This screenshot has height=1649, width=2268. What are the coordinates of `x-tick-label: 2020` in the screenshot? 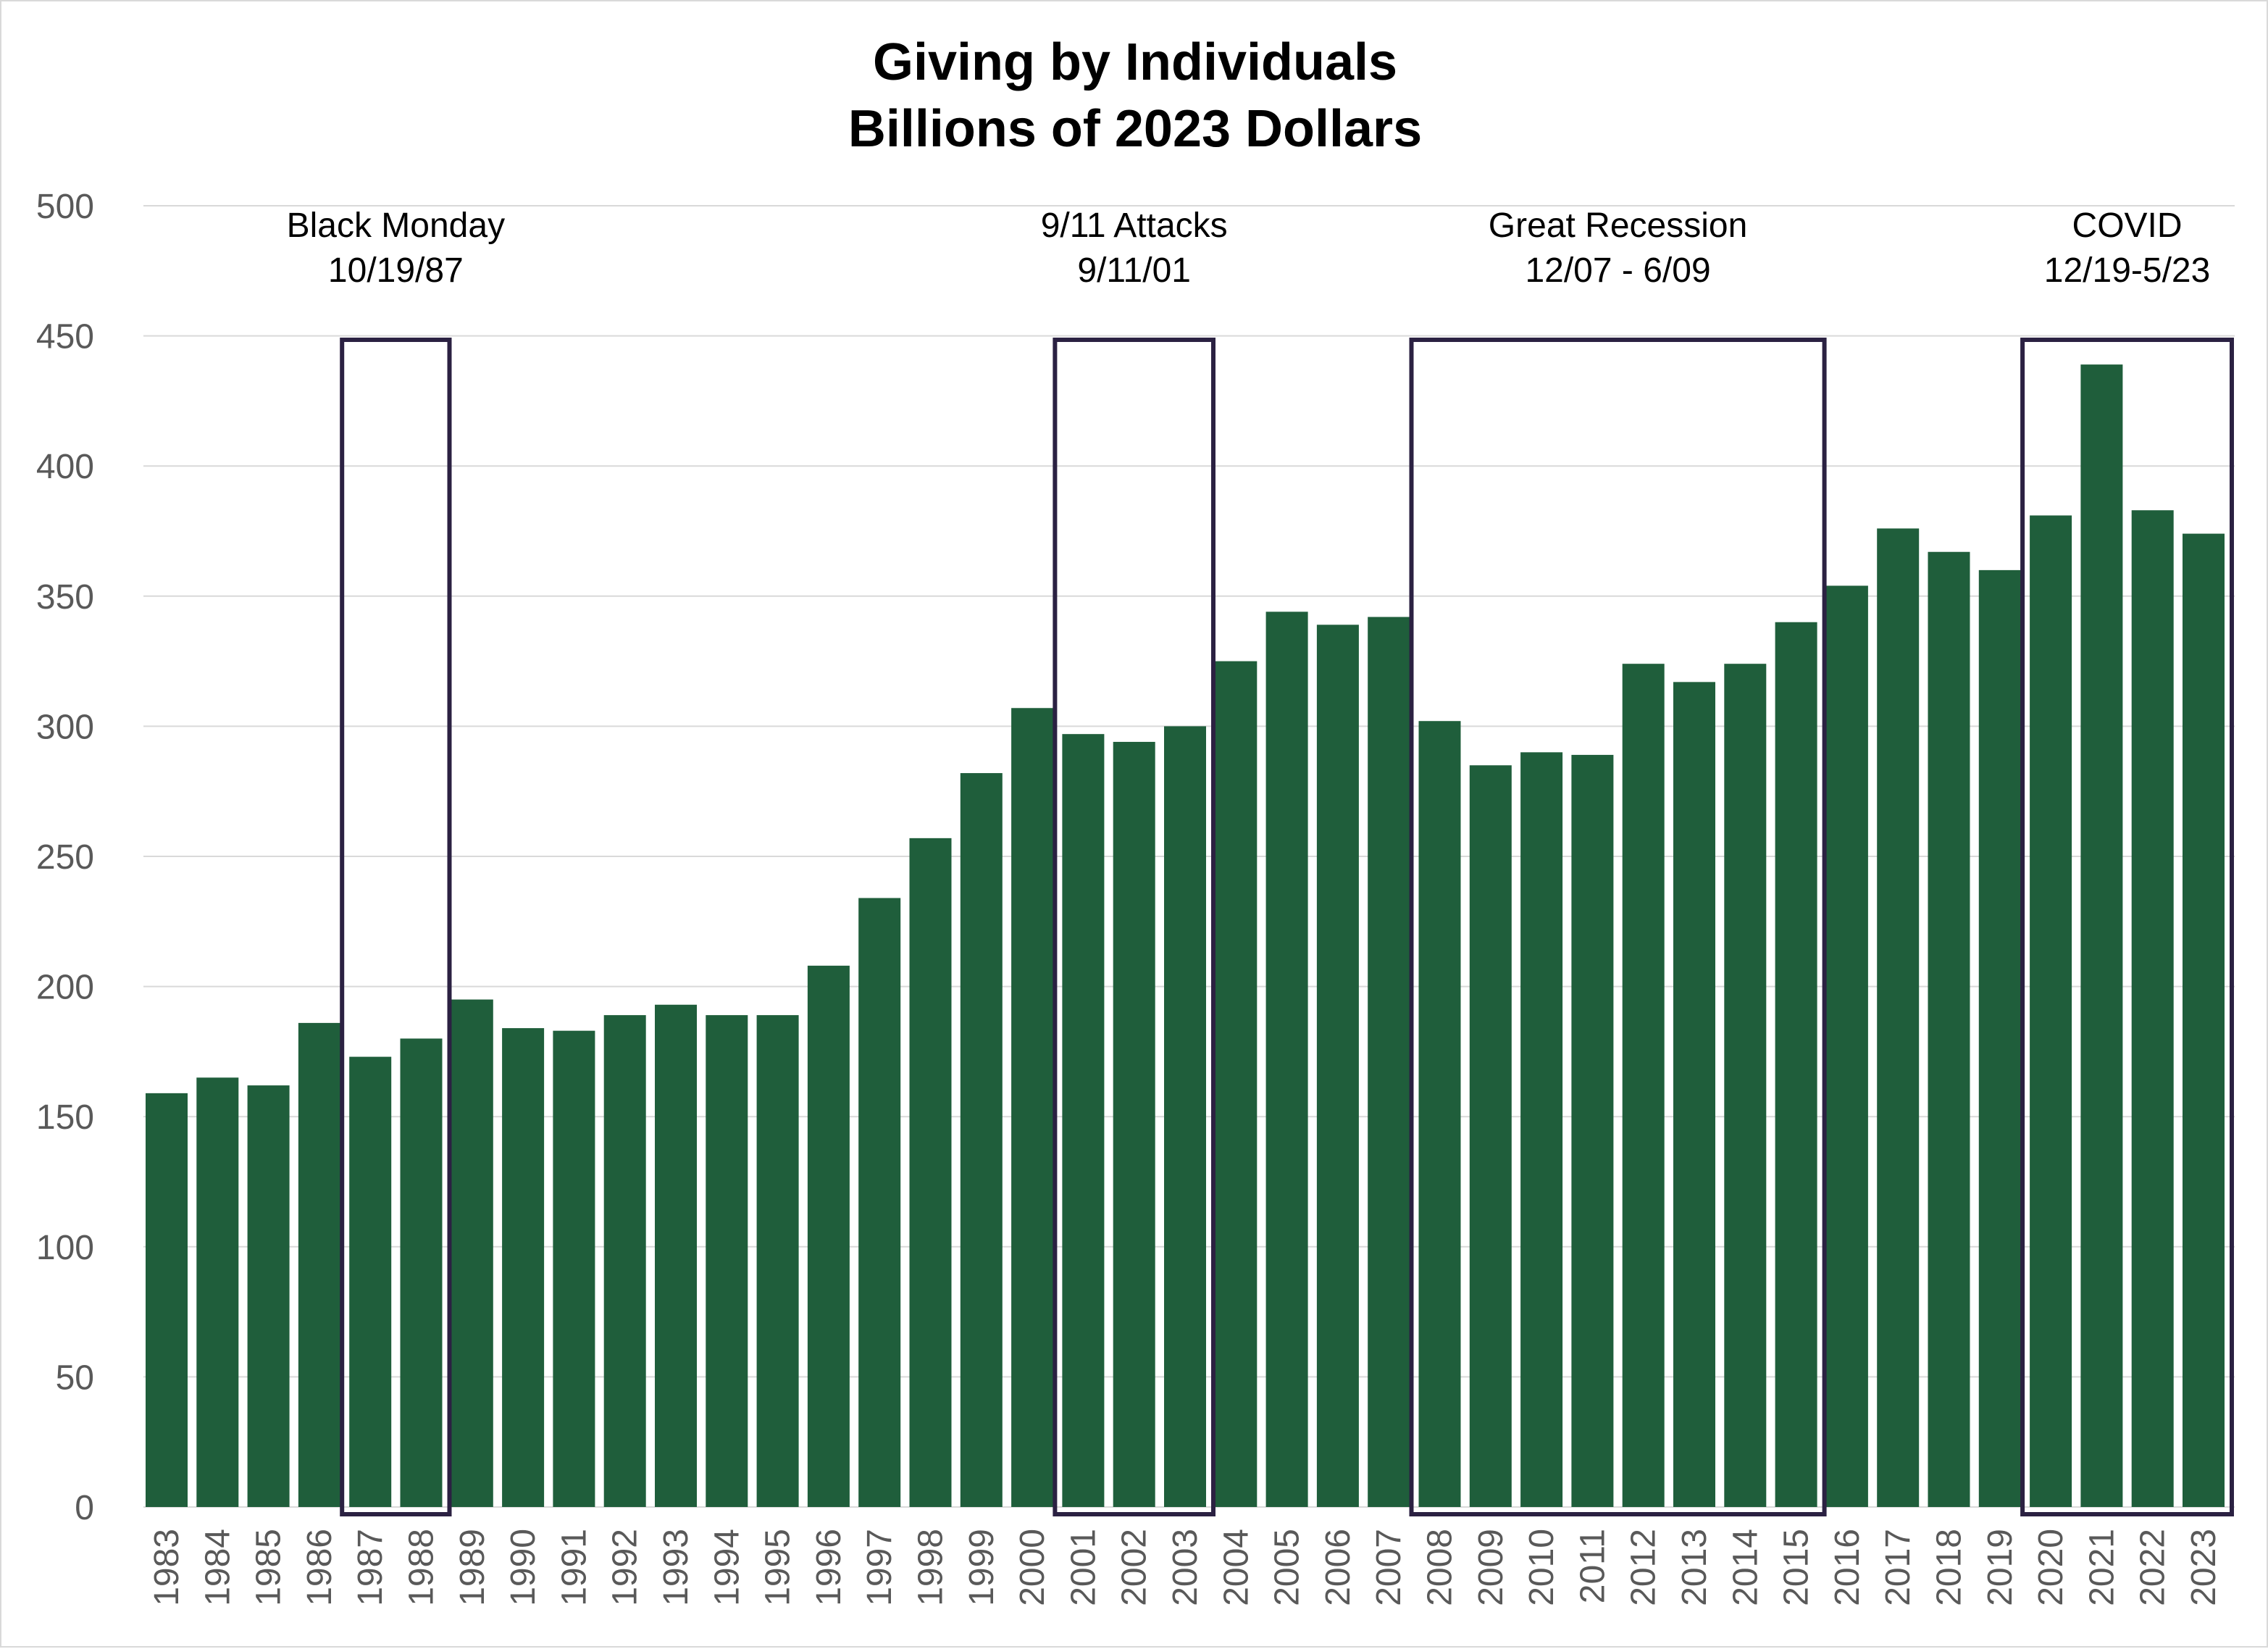 It's located at (2051, 1567).